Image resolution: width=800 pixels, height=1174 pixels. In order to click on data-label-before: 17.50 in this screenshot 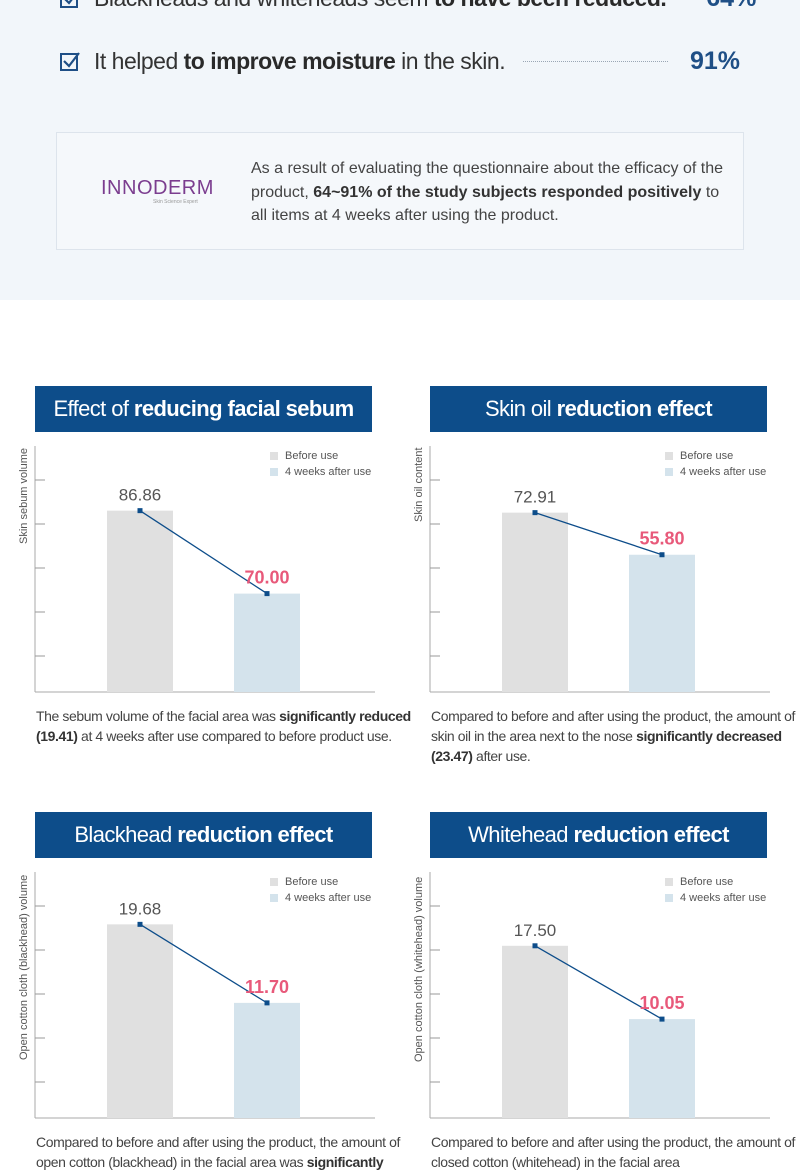, I will do `click(535, 930)`.